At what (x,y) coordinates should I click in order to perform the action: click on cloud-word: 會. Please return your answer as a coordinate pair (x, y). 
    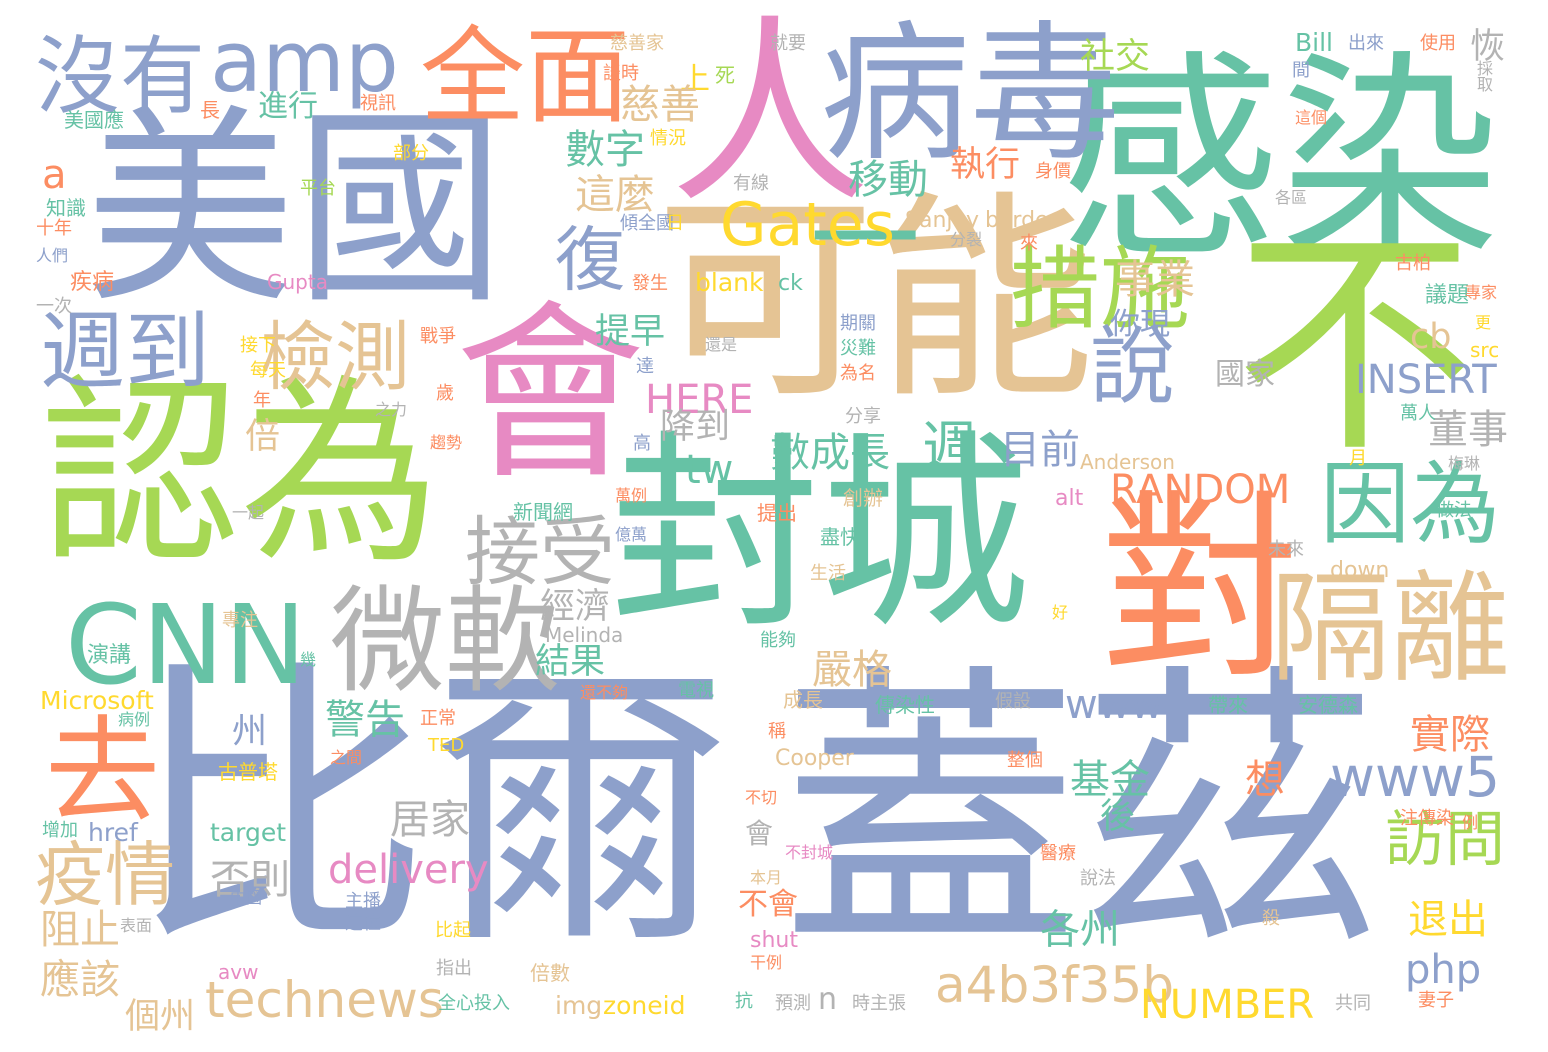
    Looking at the image, I should click on (759, 833).